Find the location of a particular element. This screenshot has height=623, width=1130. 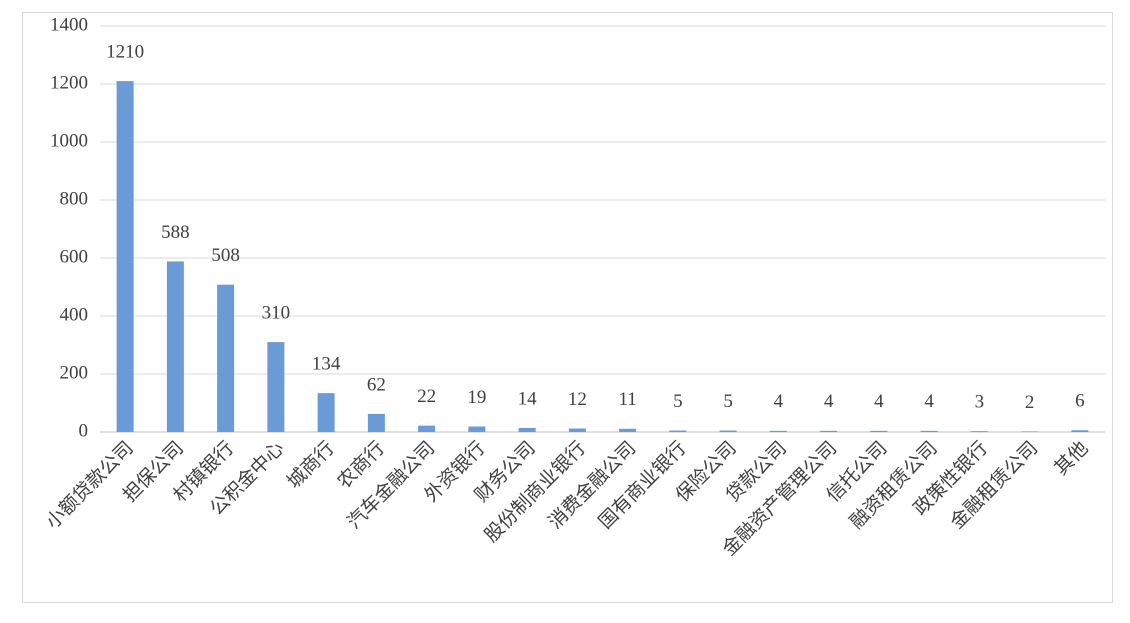

value-label: 11 is located at coordinates (627, 399).